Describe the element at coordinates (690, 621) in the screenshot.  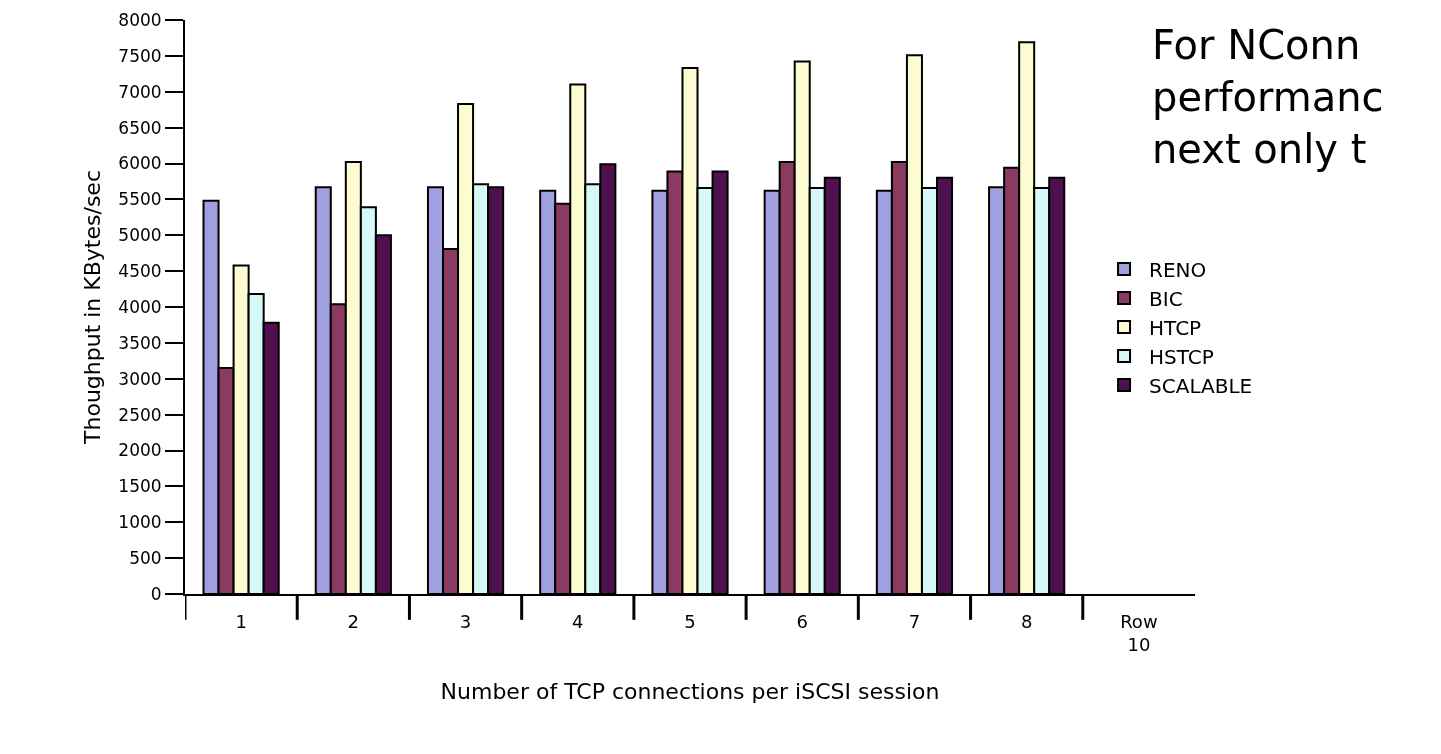
I see `x-tick-label: 5` at that location.